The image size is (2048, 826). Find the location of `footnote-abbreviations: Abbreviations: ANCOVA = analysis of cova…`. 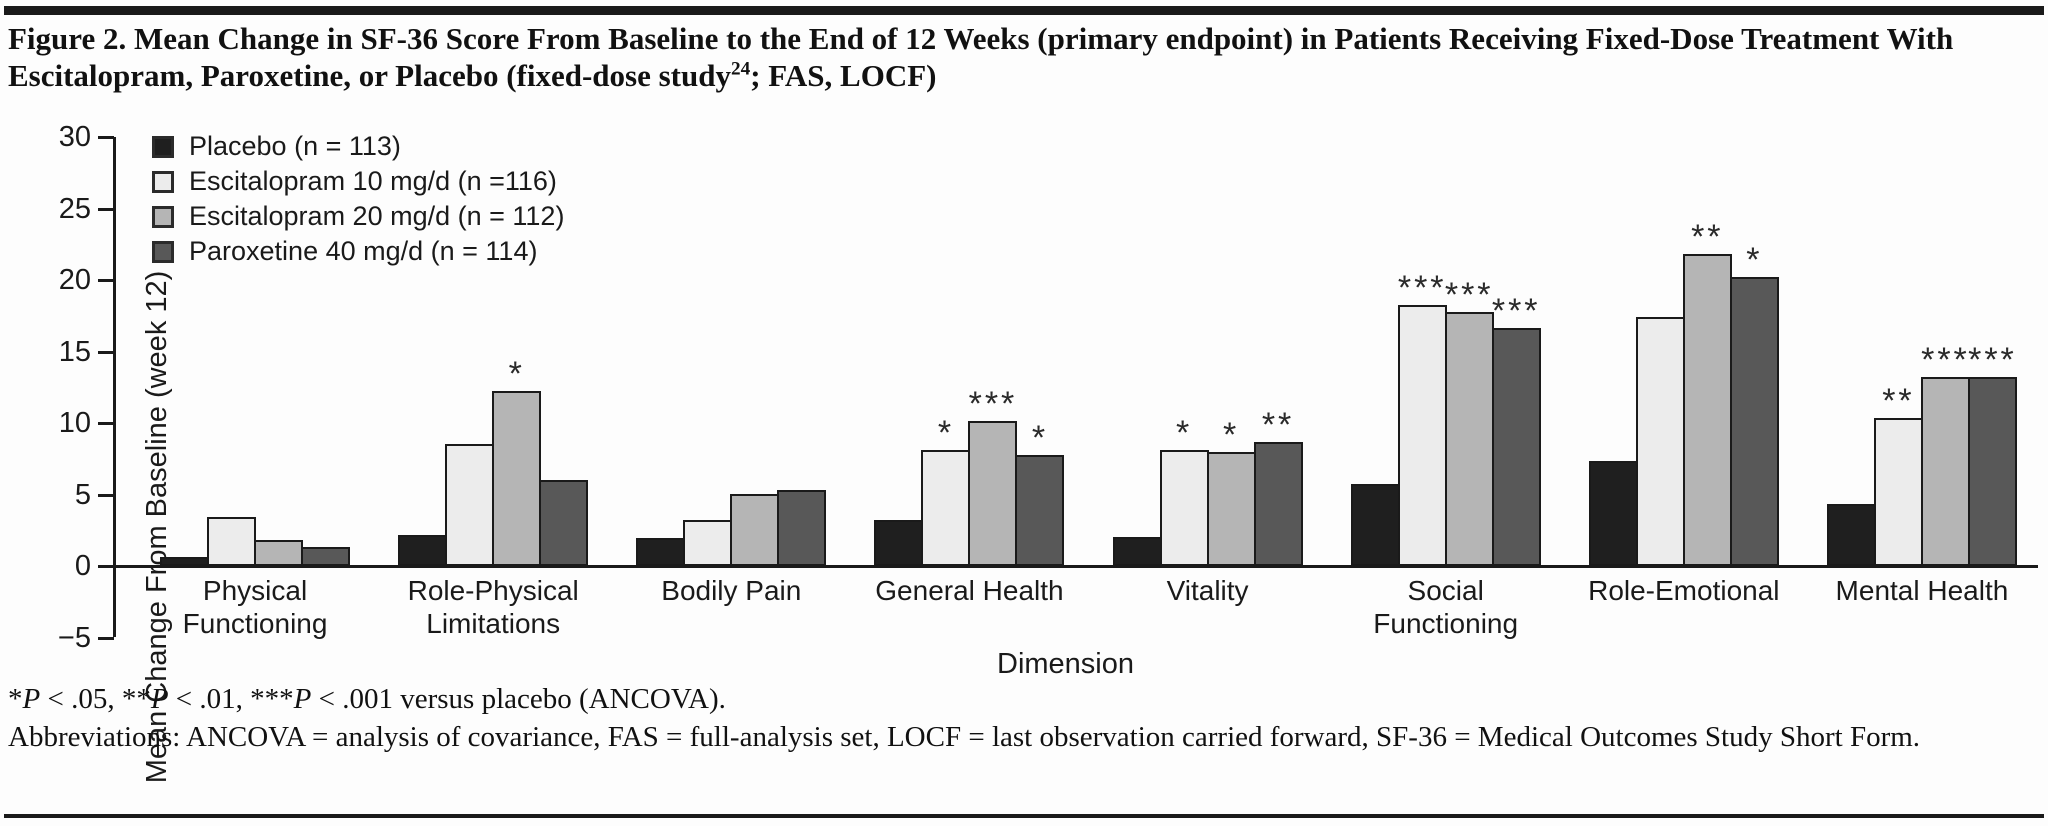

footnote-abbreviations: Abbreviations: ANCOVA = analysis of cova… is located at coordinates (964, 737).